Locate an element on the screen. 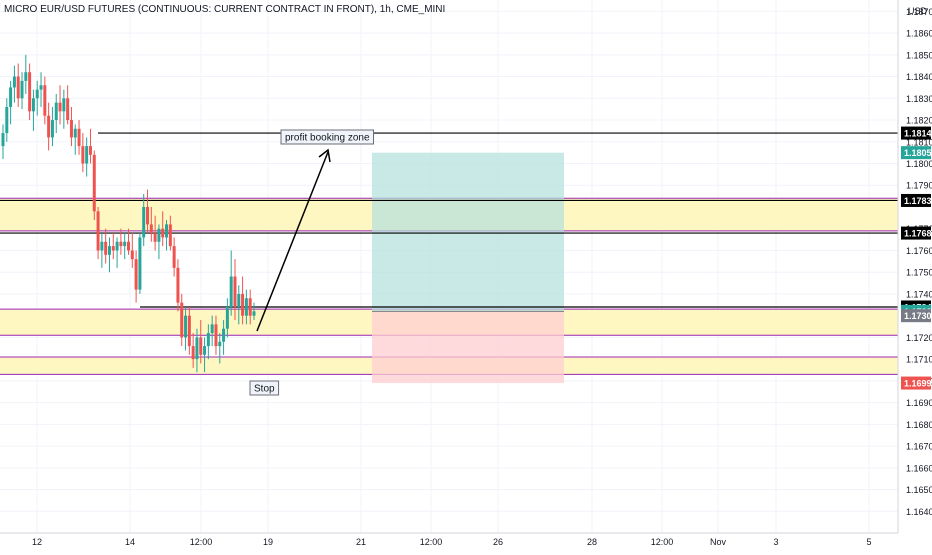 The height and width of the screenshot is (555, 932). profit-booking-label-box is located at coordinates (327, 137).